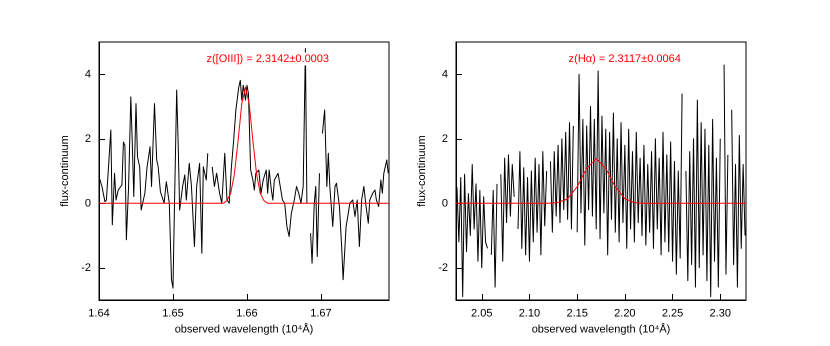 Image resolution: width=830 pixels, height=346 pixels. What do you see at coordinates (577, 314) in the screenshot?
I see `x-tick-label: 2.15` at bounding box center [577, 314].